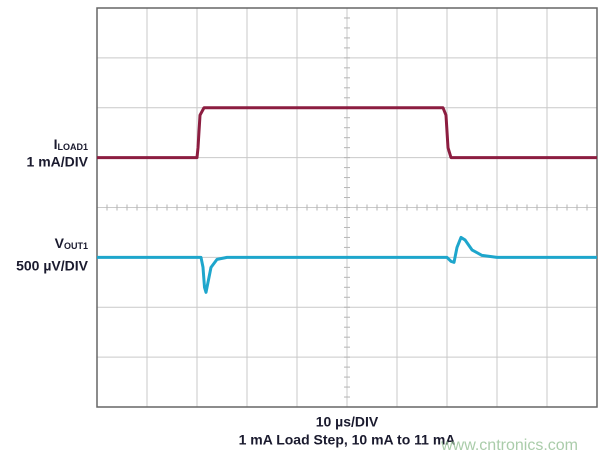 This screenshot has width=600, height=460. Describe the element at coordinates (76, 246) in the screenshot. I see `trace-name-sub: OUT1` at that location.